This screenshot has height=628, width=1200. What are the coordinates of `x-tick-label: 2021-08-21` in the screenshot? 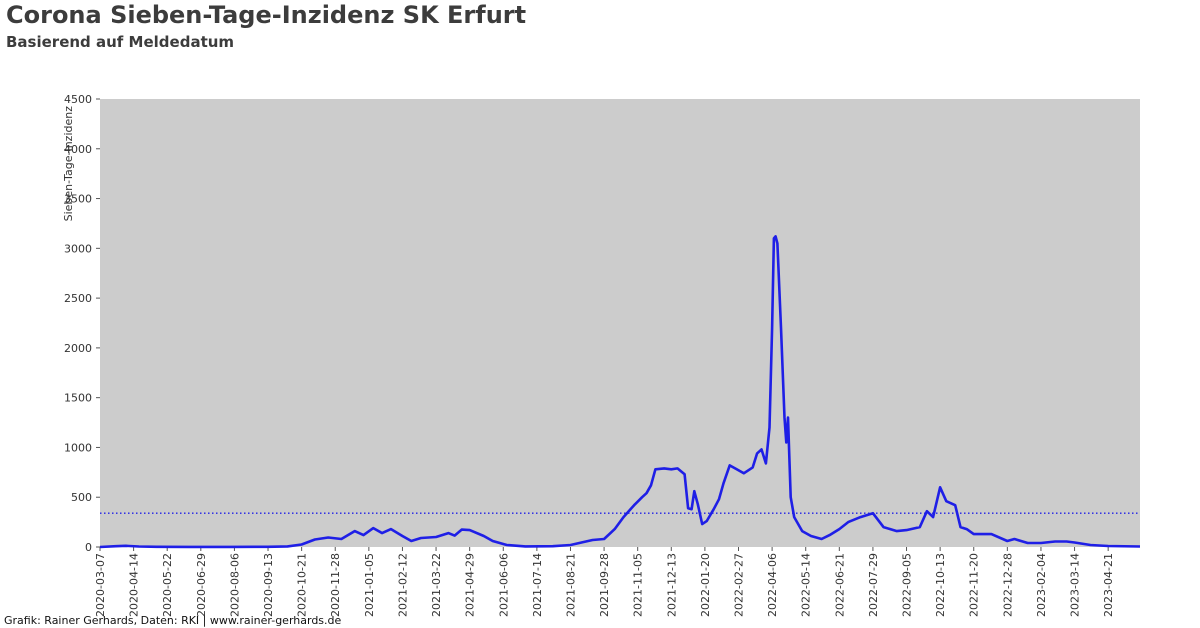 It's located at (570, 585).